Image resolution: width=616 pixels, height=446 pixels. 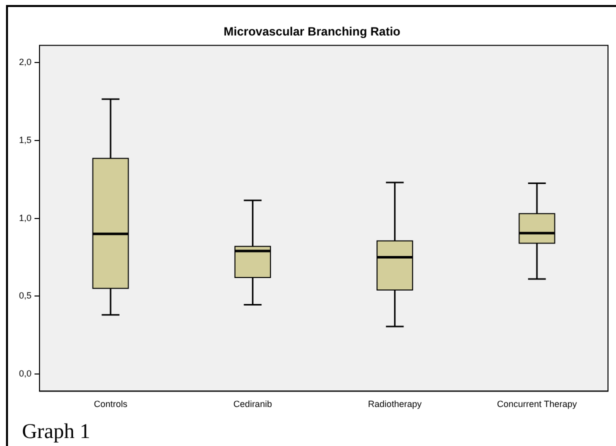 I want to click on y-tick-label: 1,5, so click(x=25, y=139).